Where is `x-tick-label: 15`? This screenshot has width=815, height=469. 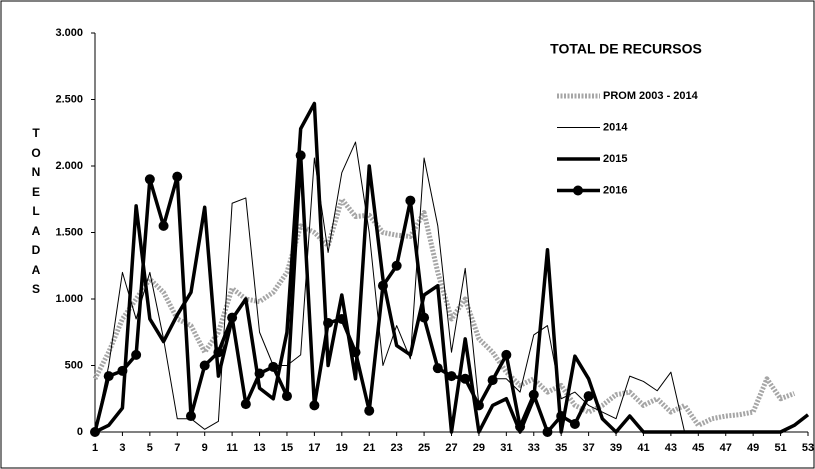
x-tick-label: 15 is located at coordinates (287, 448).